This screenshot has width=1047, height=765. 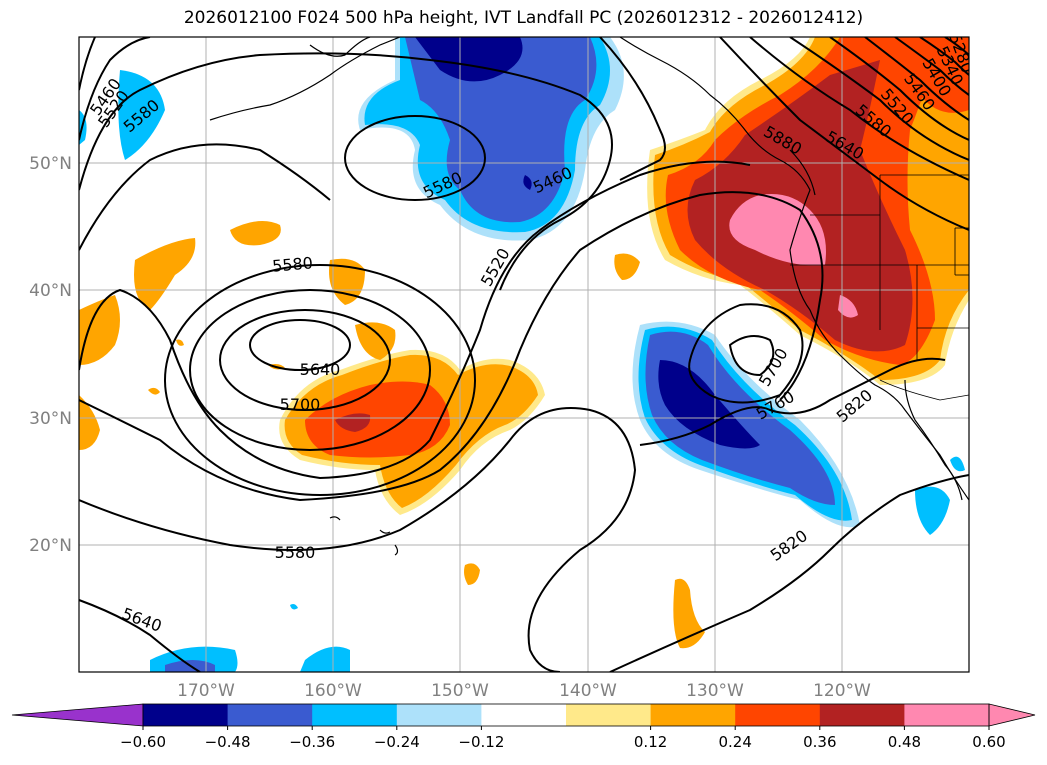 I want to click on lon-label-130w: 130°W, so click(x=715, y=690).